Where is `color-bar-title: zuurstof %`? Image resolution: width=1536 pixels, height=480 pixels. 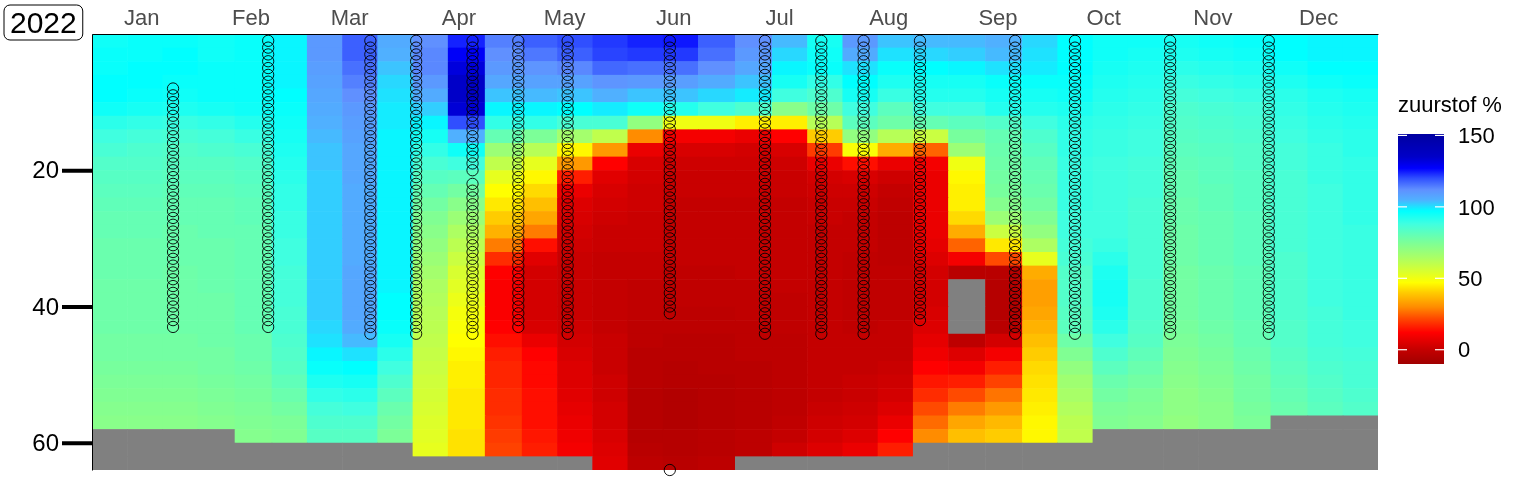 color-bar-title: zuurstof % is located at coordinates (1450, 104).